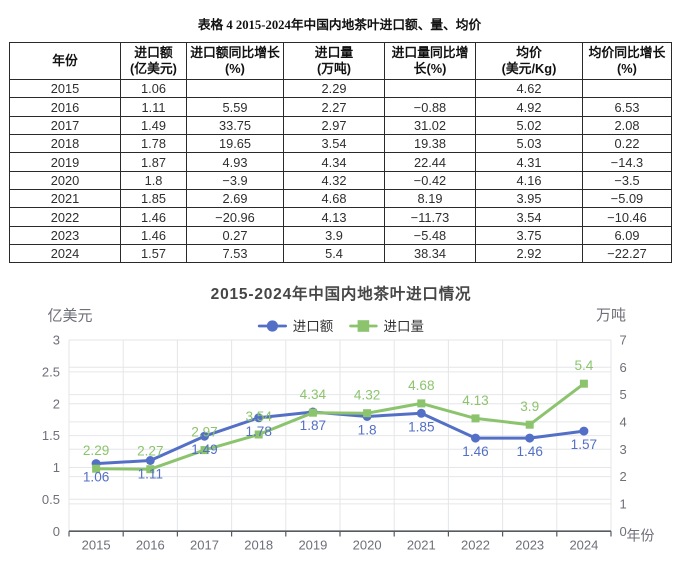  Describe the element at coordinates (258, 545) in the screenshot. I see `svg-text: 2018` at that location.